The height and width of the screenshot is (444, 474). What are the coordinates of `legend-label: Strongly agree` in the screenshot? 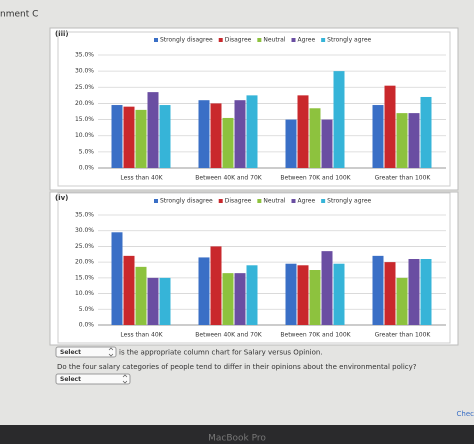 It's located at (349, 201).